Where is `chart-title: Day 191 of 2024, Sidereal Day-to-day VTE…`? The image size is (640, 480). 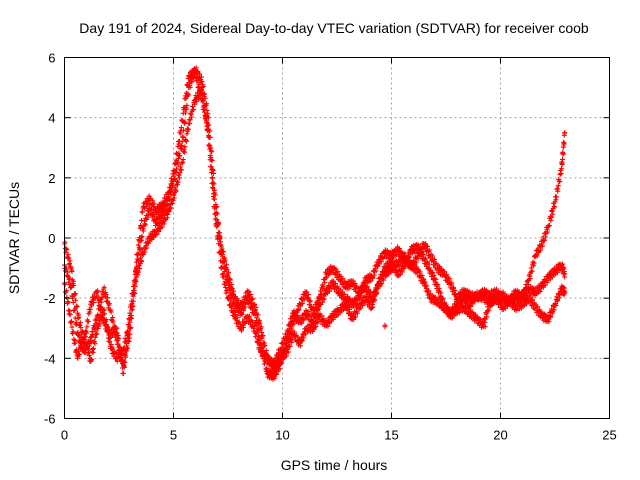
chart-title: Day 191 of 2024, Sidereal Day-to-day VTE… is located at coordinates (334, 28).